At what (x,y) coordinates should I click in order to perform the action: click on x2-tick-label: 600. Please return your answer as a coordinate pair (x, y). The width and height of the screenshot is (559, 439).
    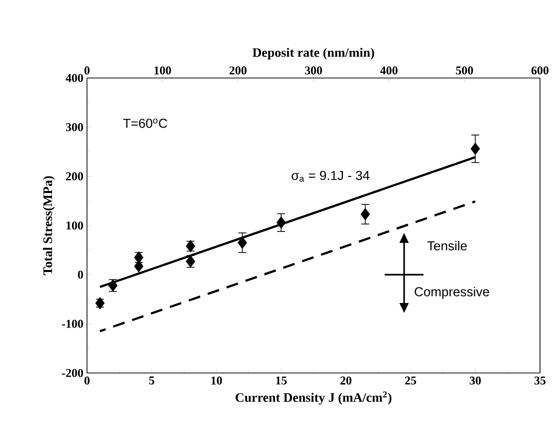
    Looking at the image, I should click on (540, 70).